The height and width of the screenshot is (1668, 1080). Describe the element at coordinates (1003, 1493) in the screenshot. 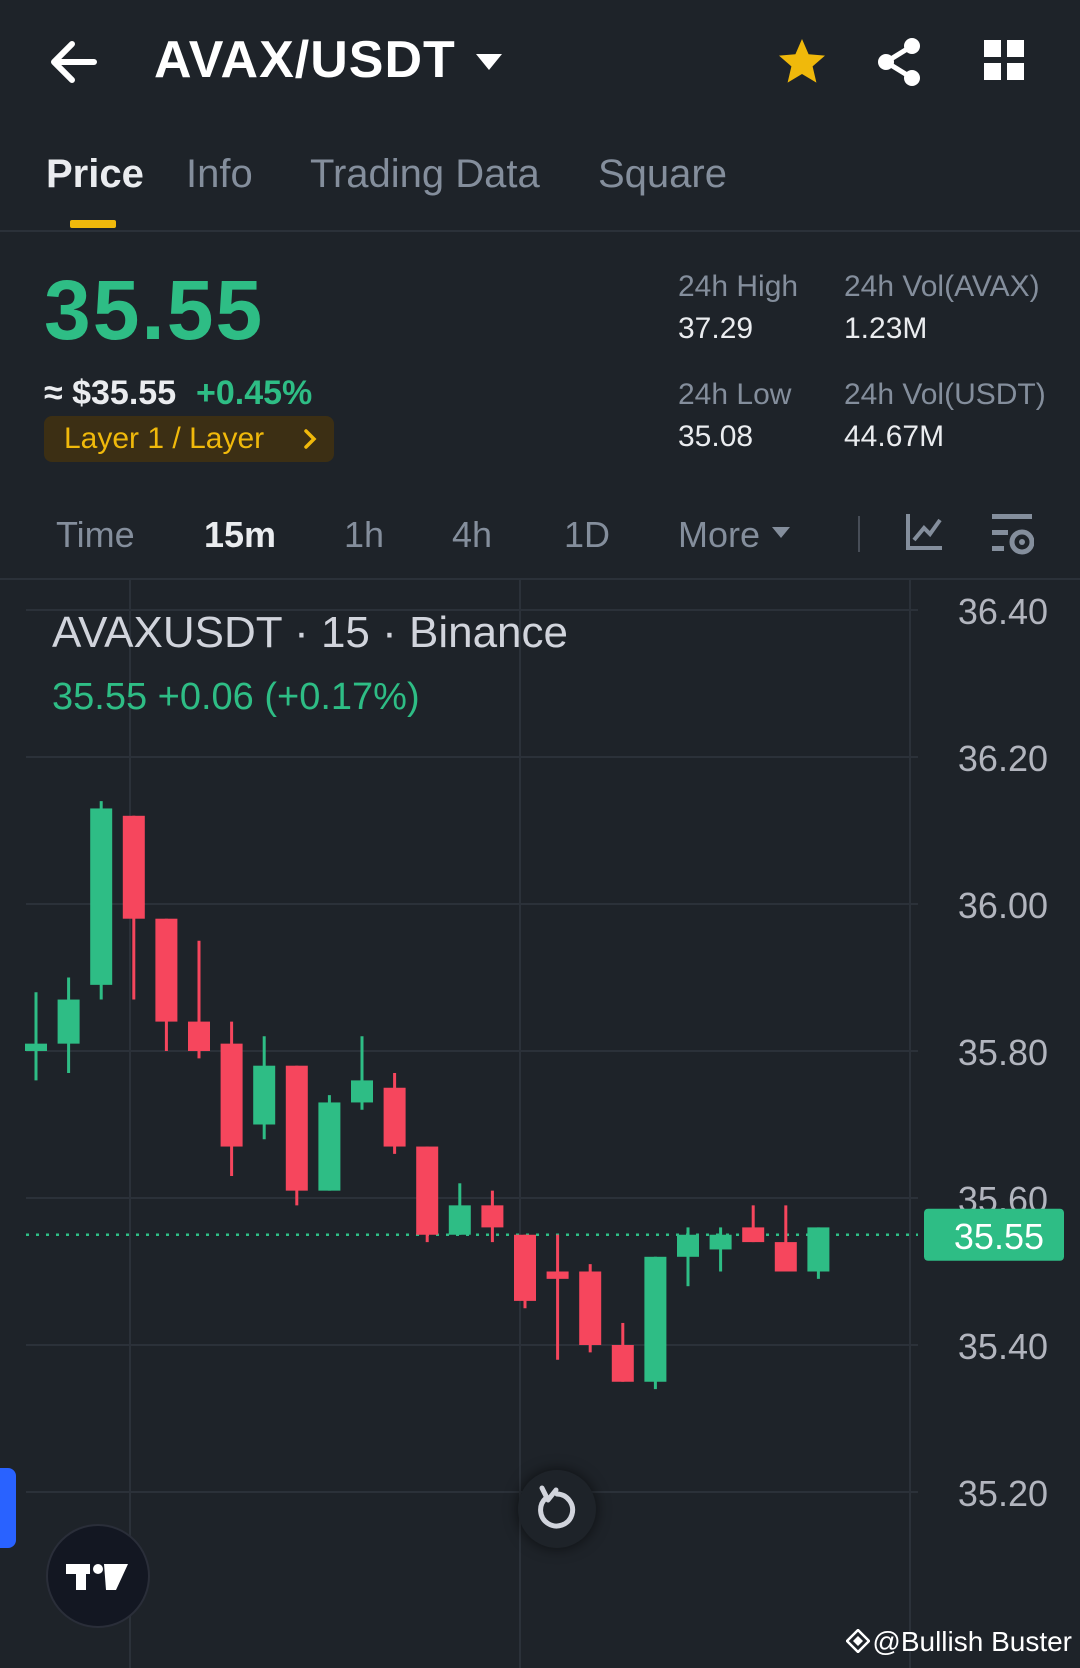

I see `y-tick-label: 35.20` at that location.